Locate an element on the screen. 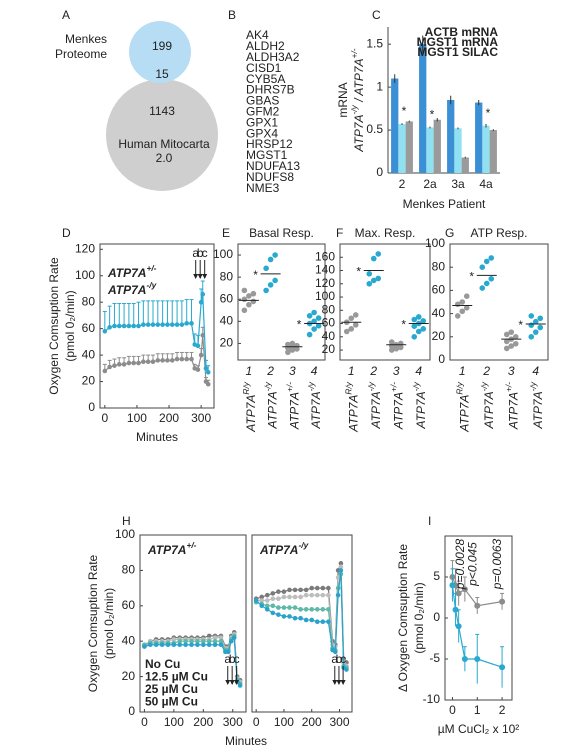 Image resolution: width=564 pixels, height=752 pixels. y-tick-label: 0 is located at coordinates (91, 407).